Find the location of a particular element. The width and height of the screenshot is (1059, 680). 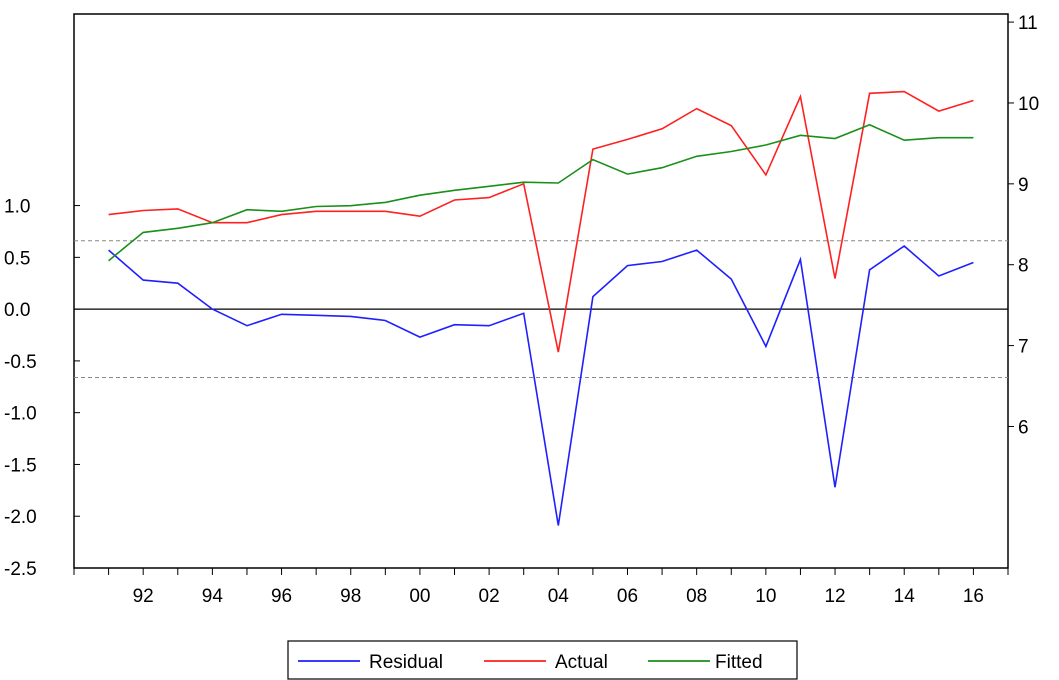

x-tick-label: 02 is located at coordinates (489, 596).